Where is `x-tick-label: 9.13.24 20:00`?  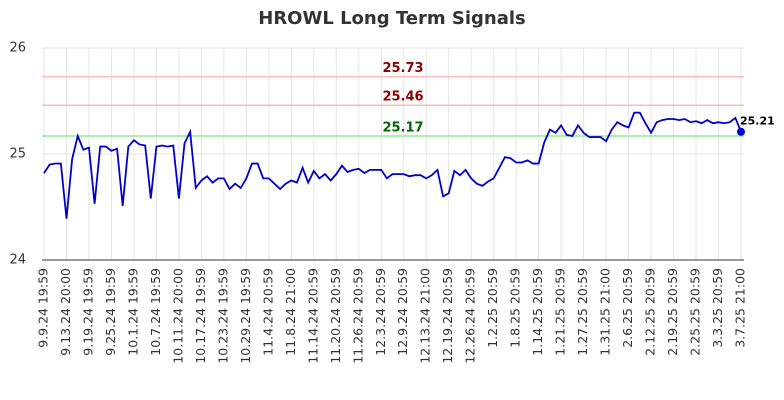
x-tick-label: 9.13.24 20:00 is located at coordinates (65, 312).